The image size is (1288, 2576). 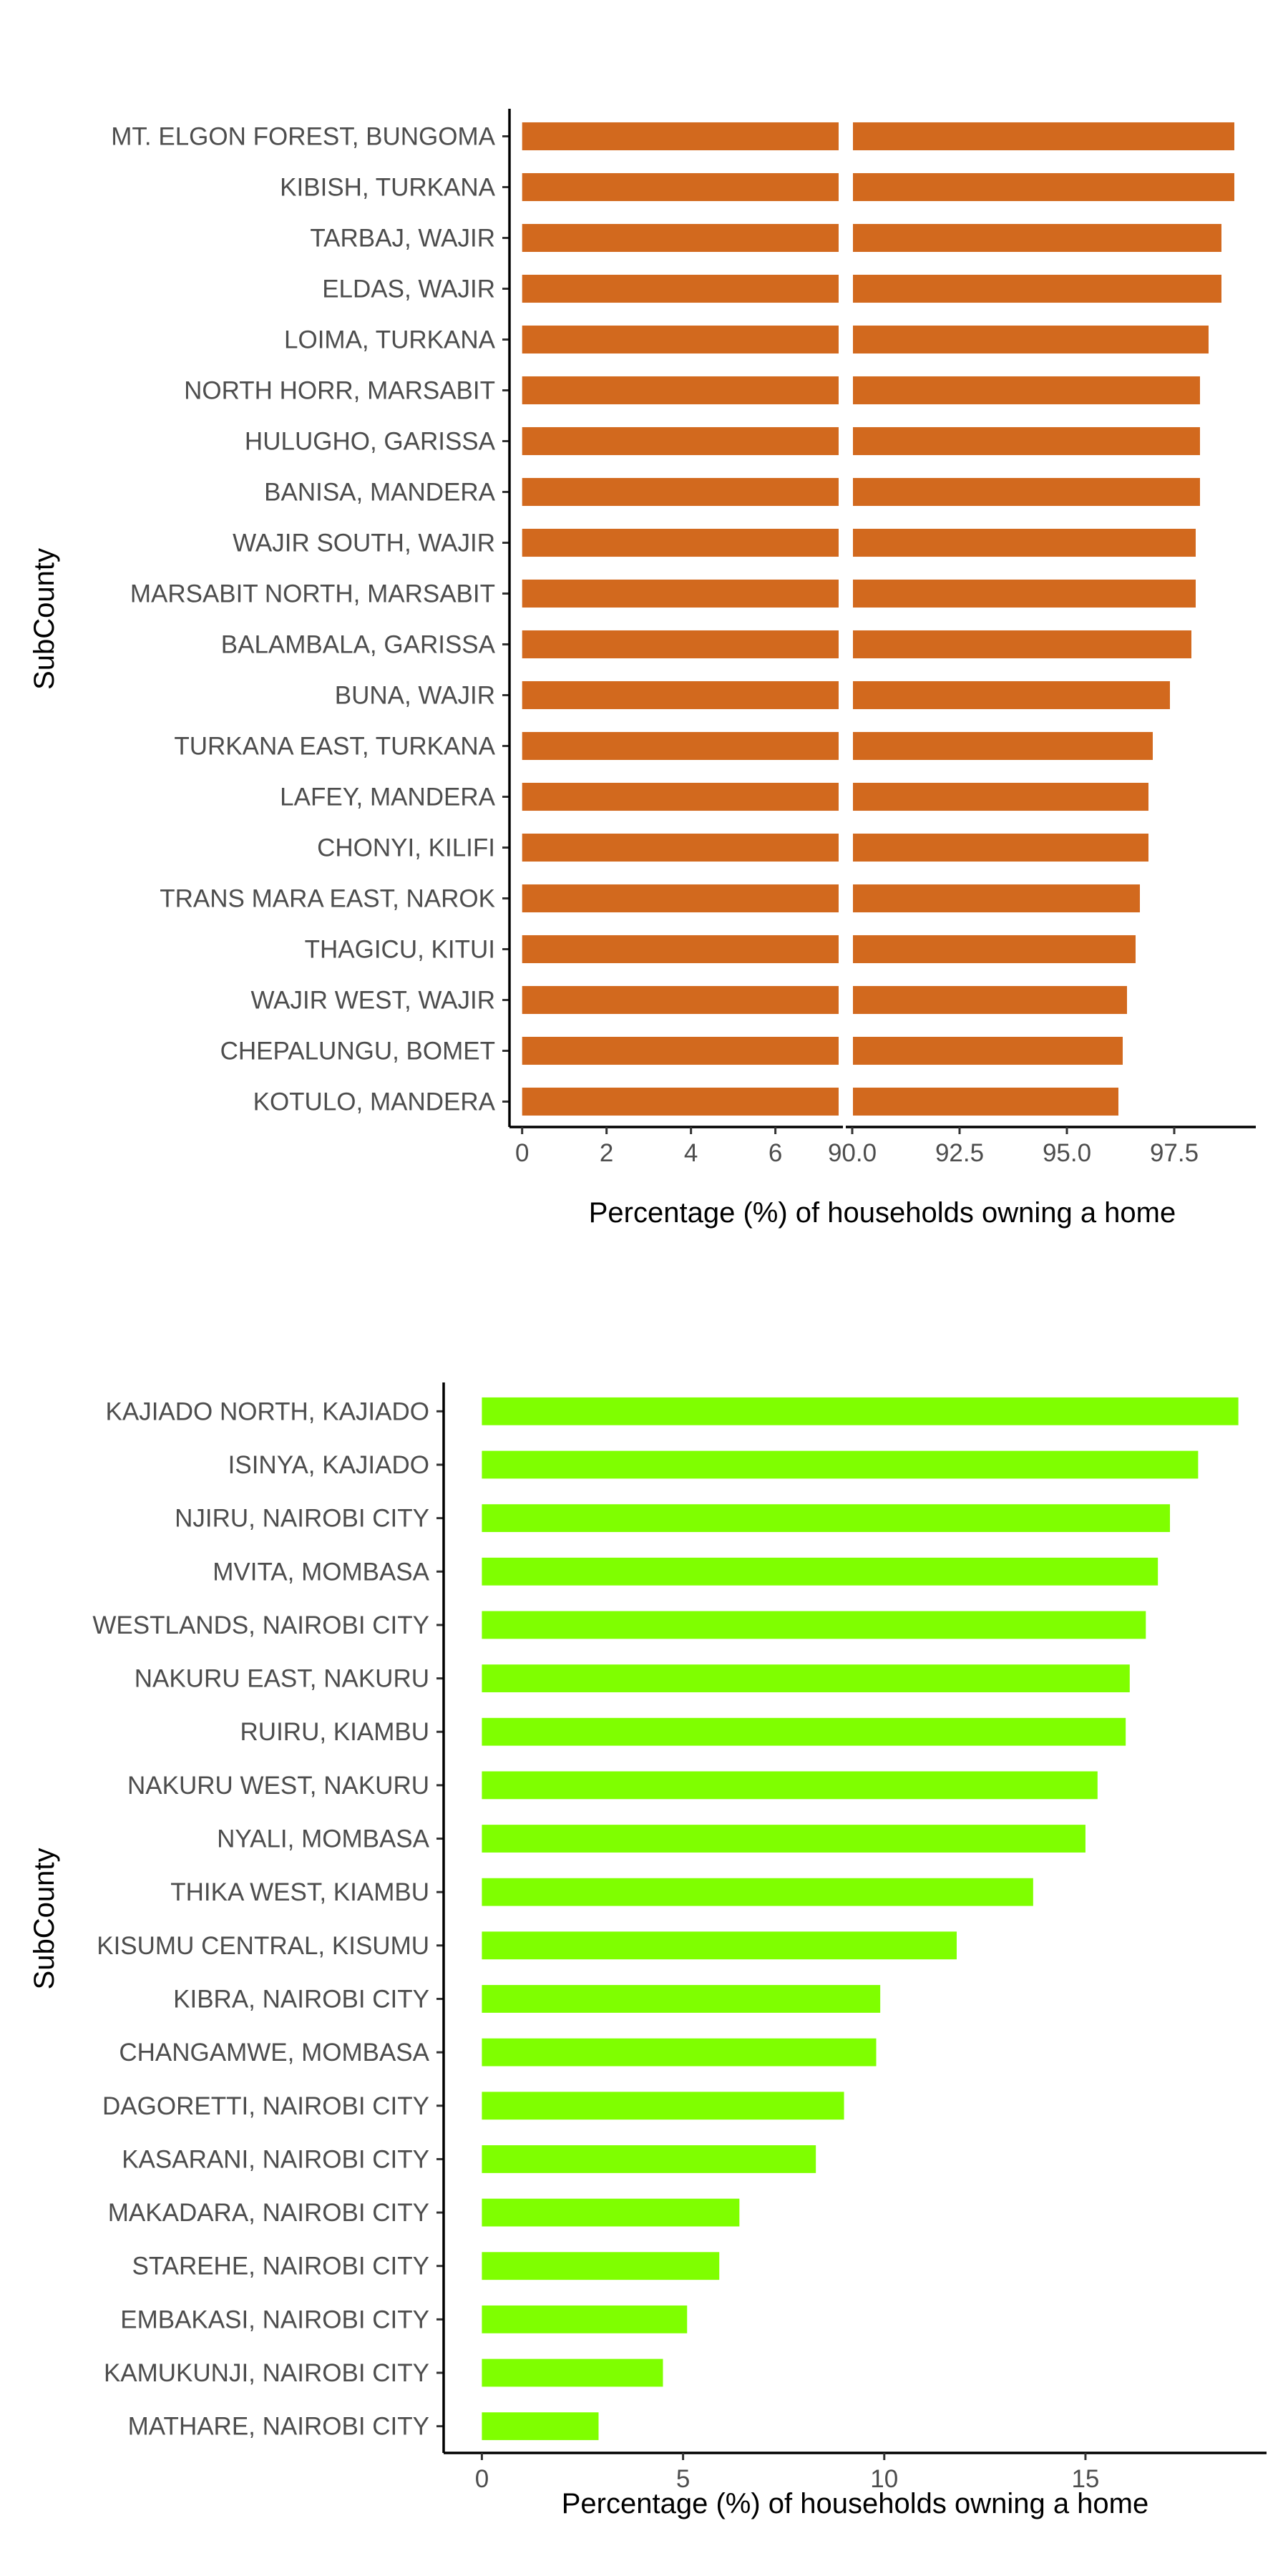 What do you see at coordinates (790, 1785) in the screenshot?
I see `bar-nakuru-west-nakuru` at bounding box center [790, 1785].